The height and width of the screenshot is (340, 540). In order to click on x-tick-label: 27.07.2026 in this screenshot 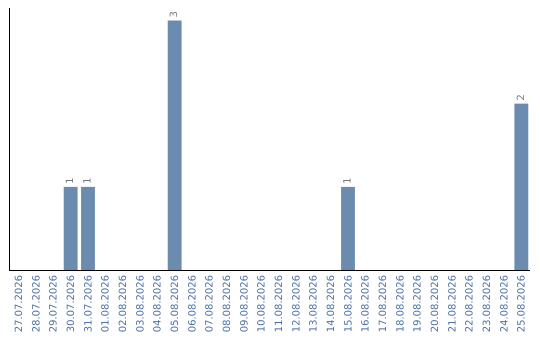, I will do `click(19, 303)`.